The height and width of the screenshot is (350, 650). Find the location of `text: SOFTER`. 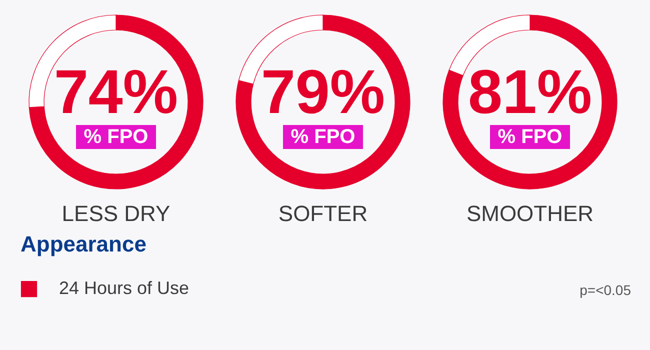

text: SOFTER is located at coordinates (323, 213).